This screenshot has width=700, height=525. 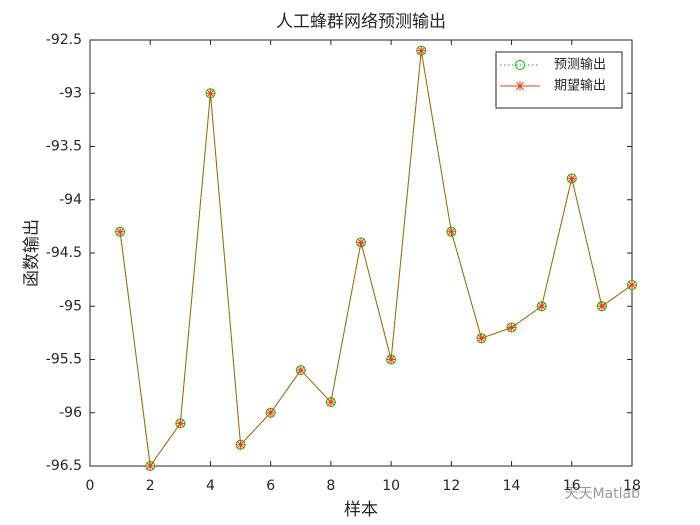 What do you see at coordinates (512, 486) in the screenshot?
I see `x-tick-label: 14` at bounding box center [512, 486].